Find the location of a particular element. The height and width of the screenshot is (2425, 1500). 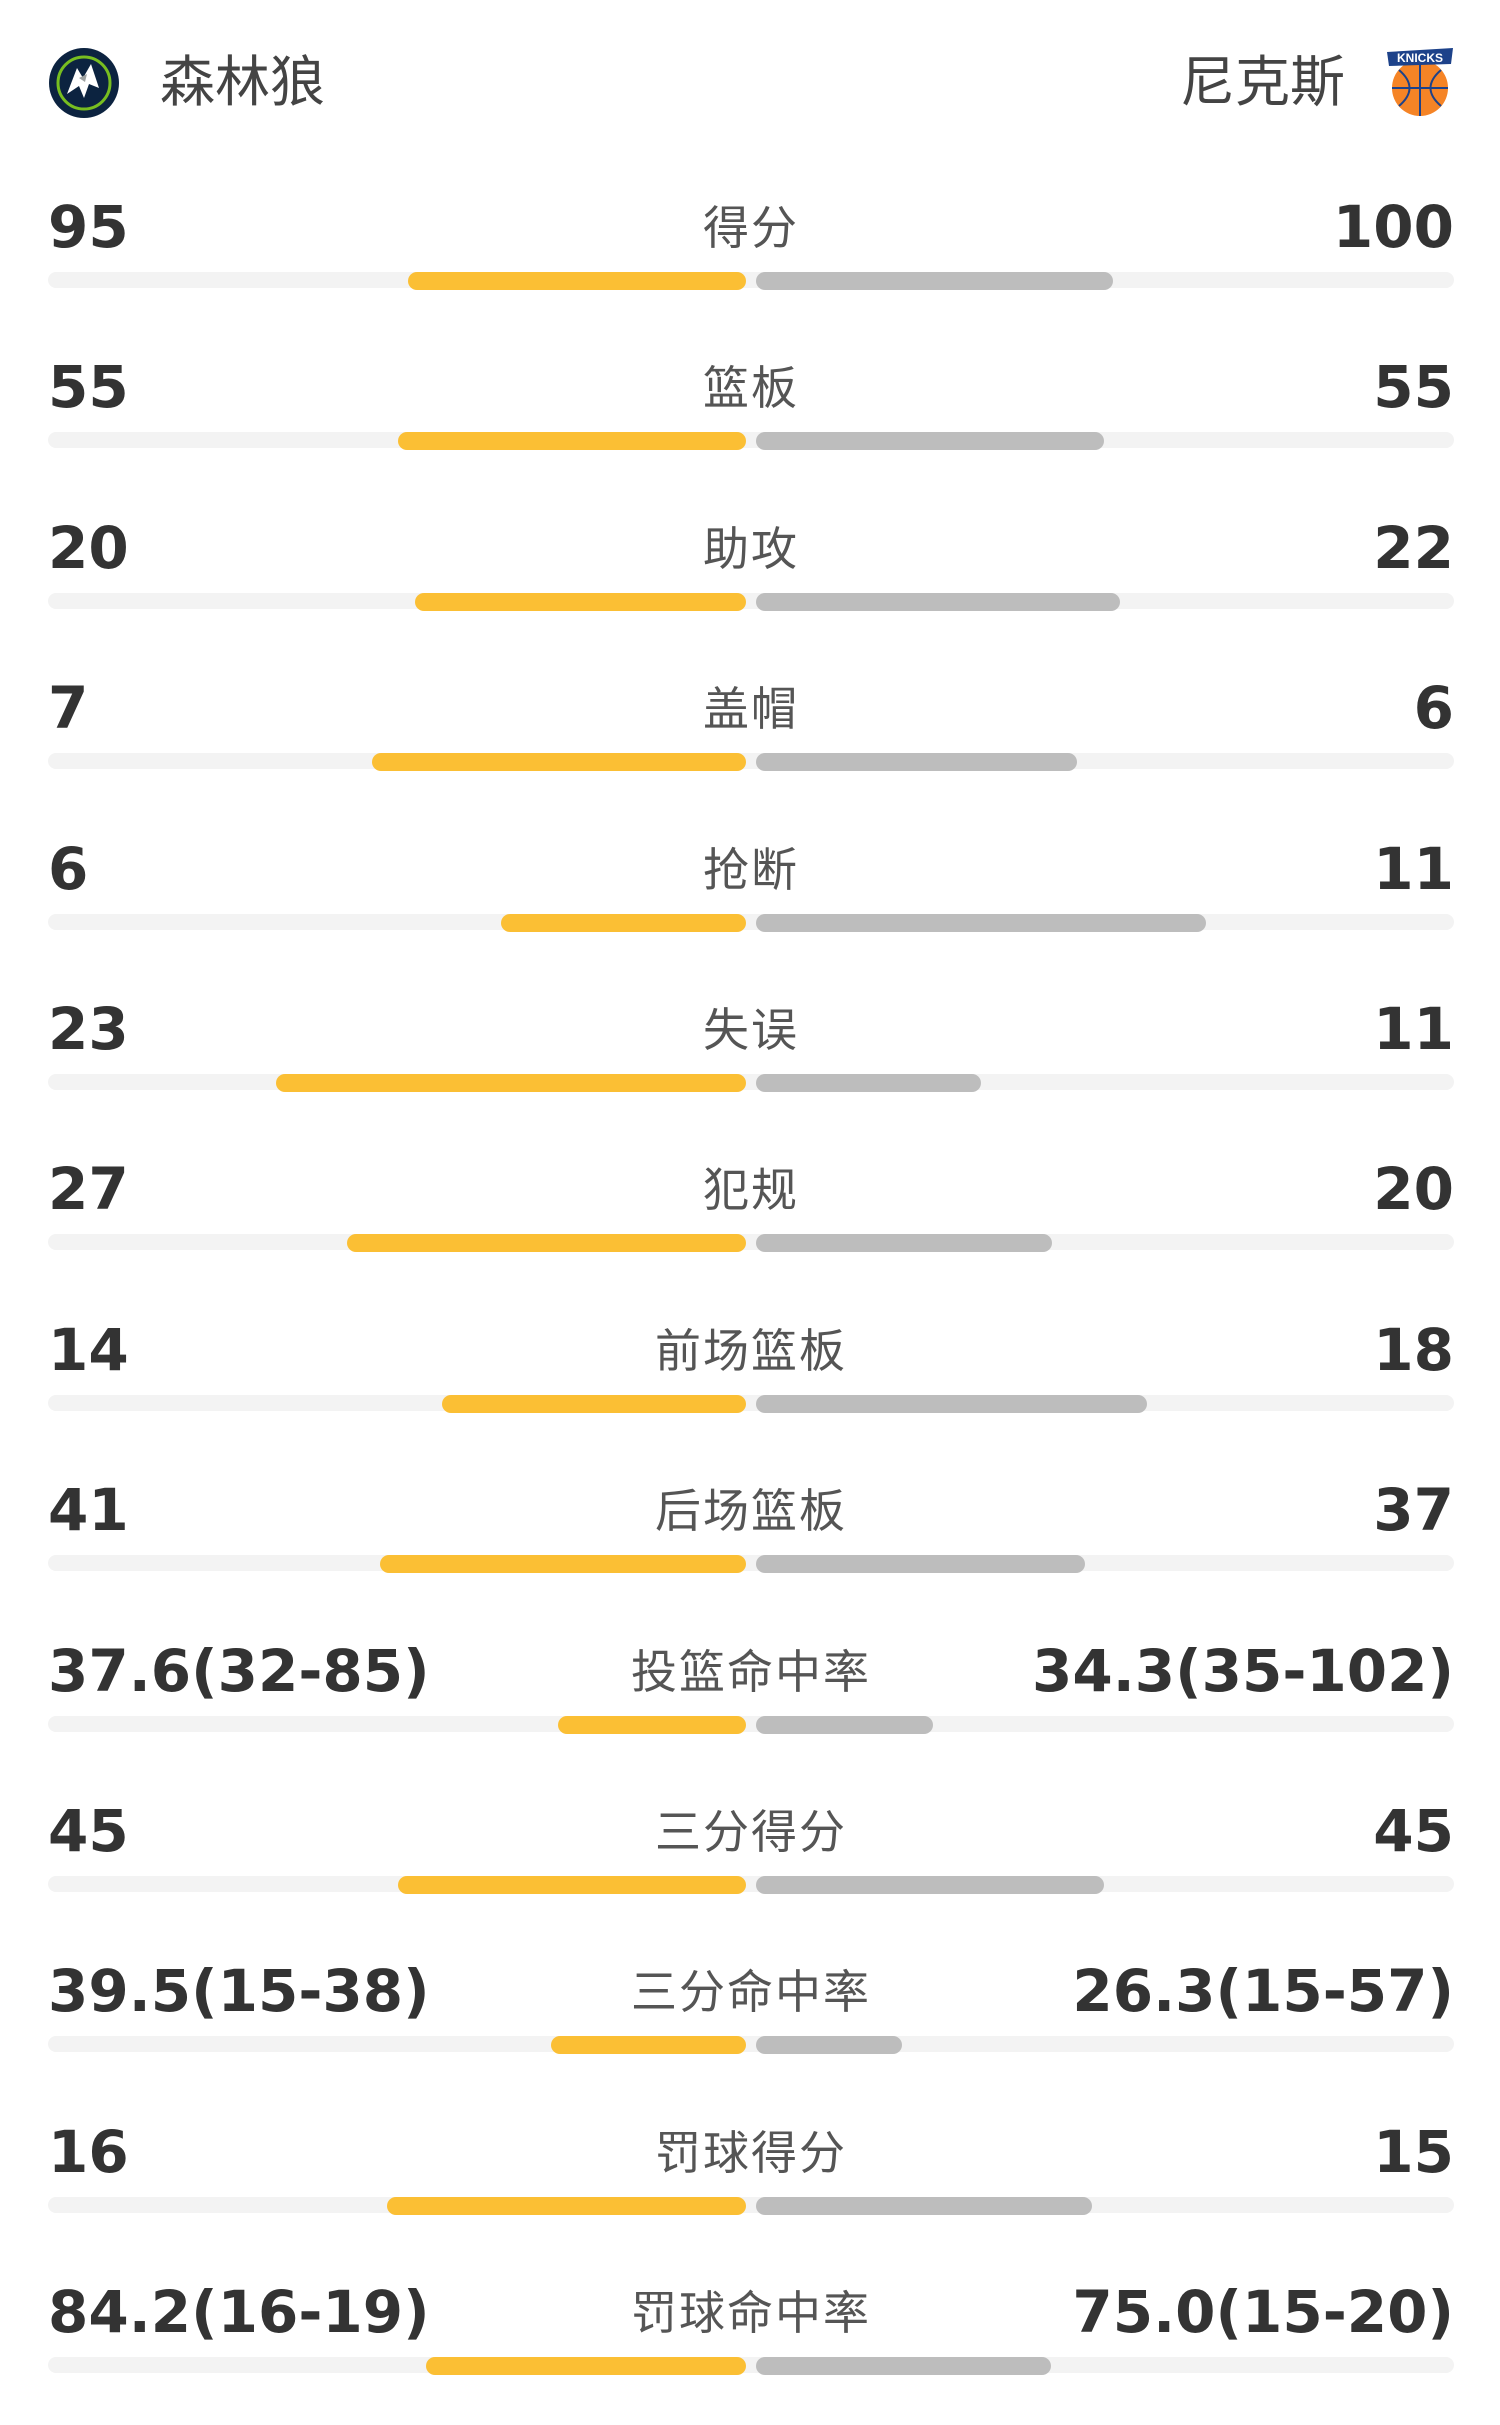

stat-right-value: 55 is located at coordinates (1413, 387).